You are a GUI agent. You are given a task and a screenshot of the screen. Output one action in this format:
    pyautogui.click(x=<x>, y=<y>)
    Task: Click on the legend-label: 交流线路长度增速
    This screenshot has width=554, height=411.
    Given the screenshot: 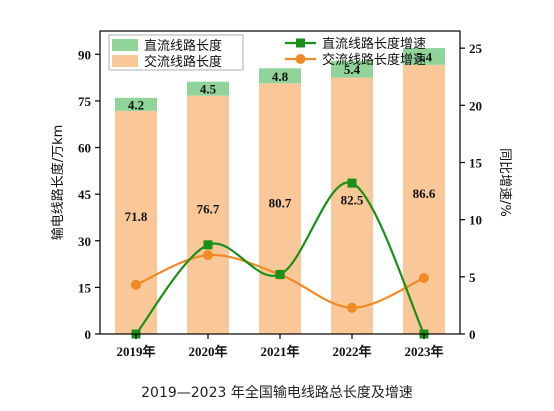 What is the action you would take?
    pyautogui.click(x=374, y=60)
    